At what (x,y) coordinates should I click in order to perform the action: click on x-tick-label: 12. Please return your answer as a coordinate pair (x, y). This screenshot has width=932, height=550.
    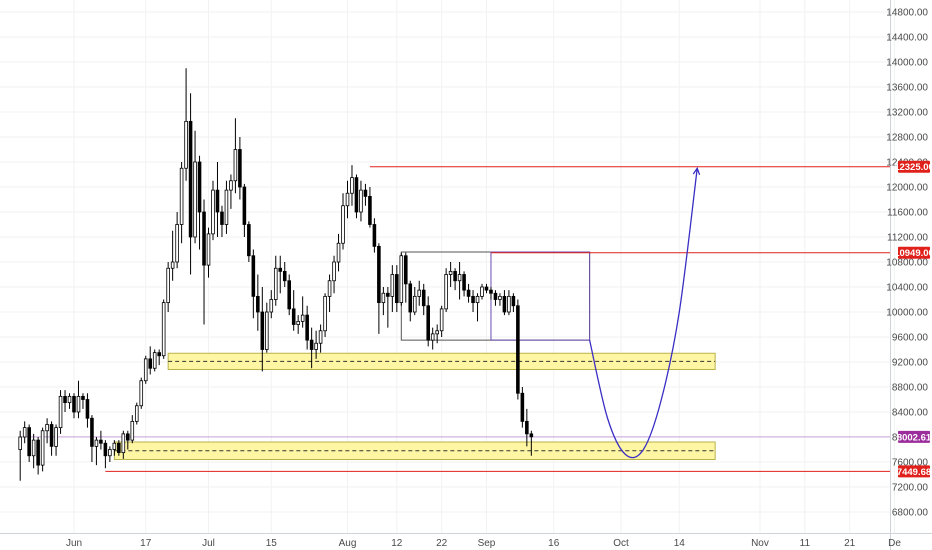
    Looking at the image, I should click on (397, 543).